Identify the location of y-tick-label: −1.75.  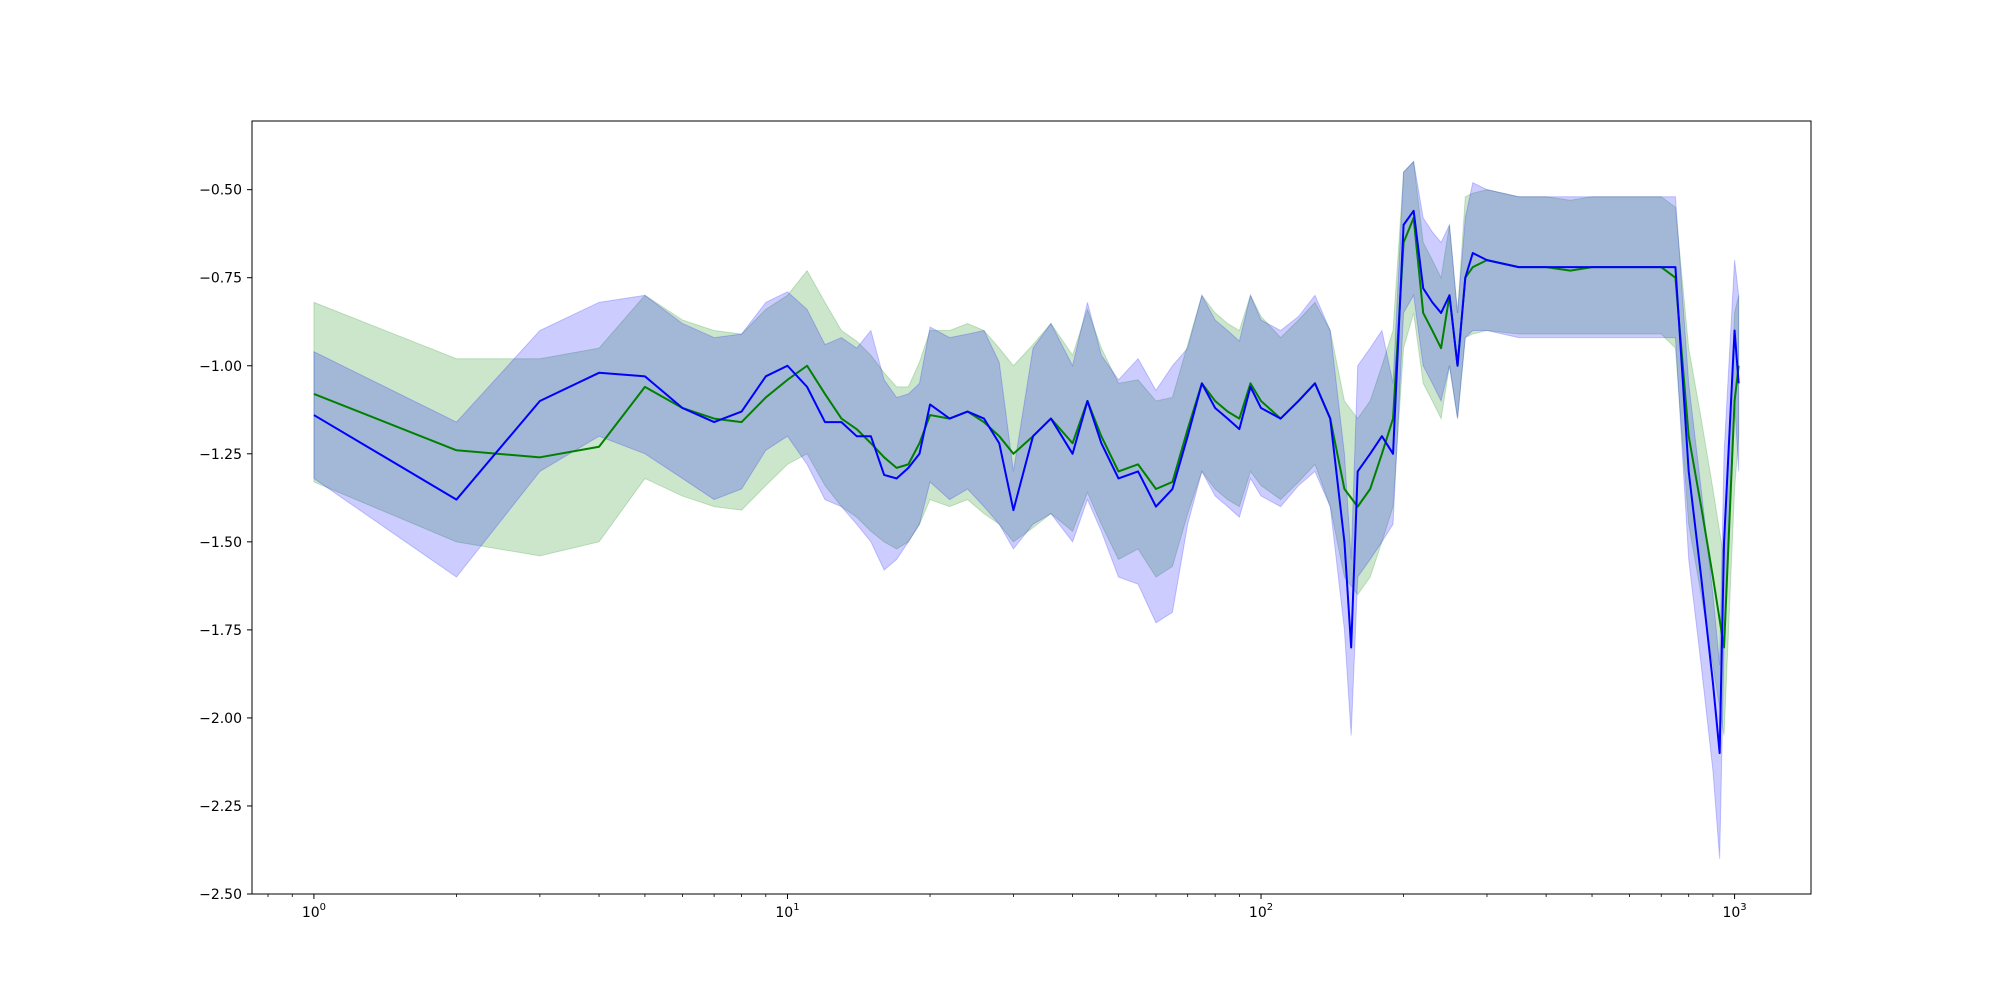
(220, 631).